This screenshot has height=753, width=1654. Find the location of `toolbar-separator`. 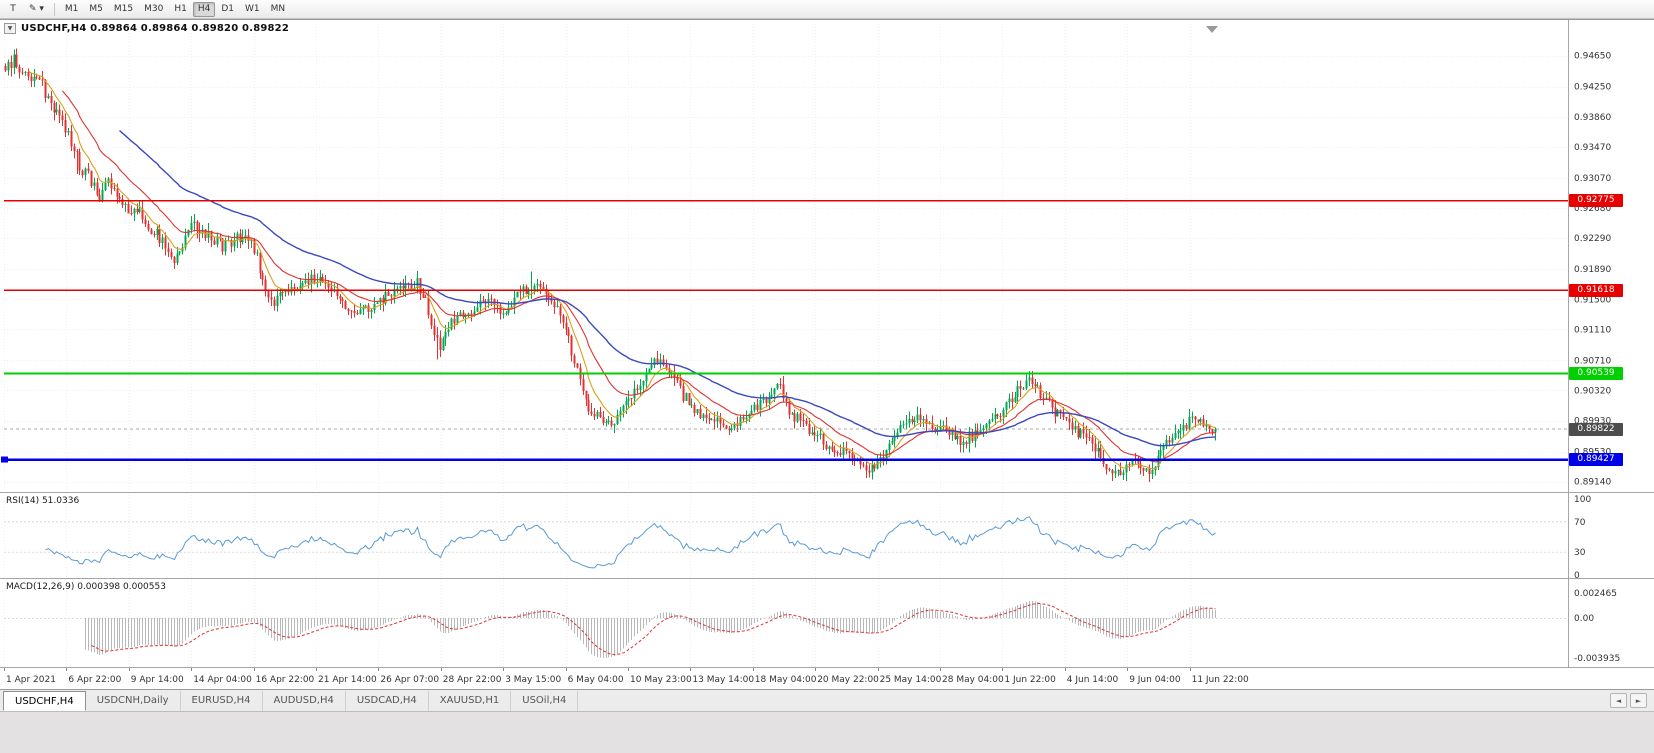

toolbar-separator is located at coordinates (54, 9).